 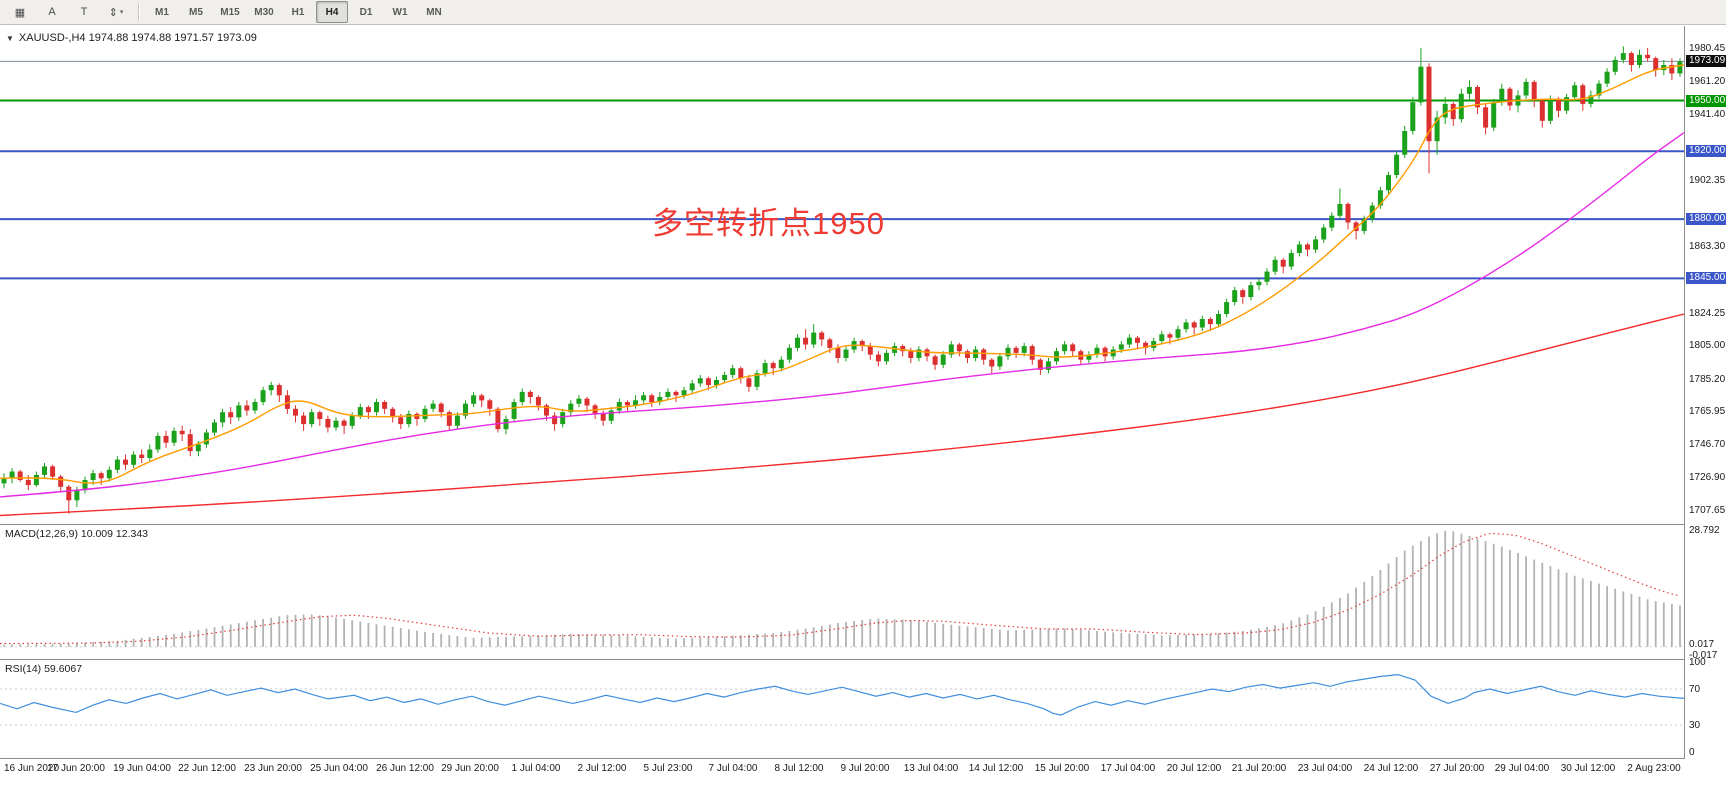 What do you see at coordinates (1707, 313) in the screenshot?
I see `price-axis-label: 1824.25` at bounding box center [1707, 313].